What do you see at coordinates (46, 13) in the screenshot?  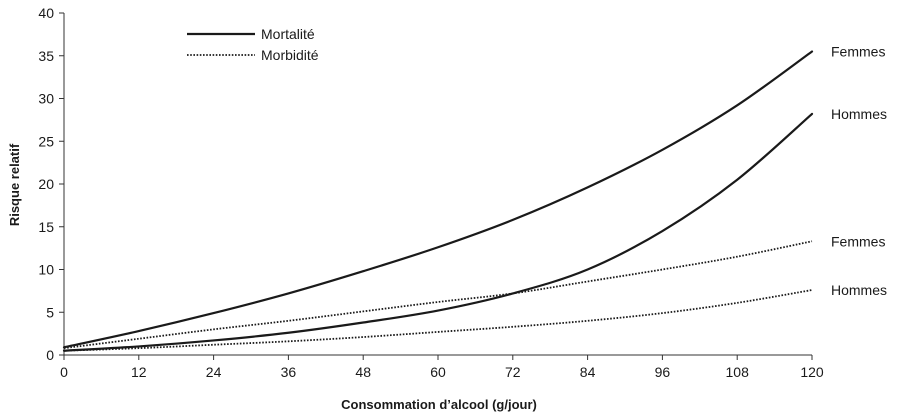 I see `y-tick-label: 40` at bounding box center [46, 13].